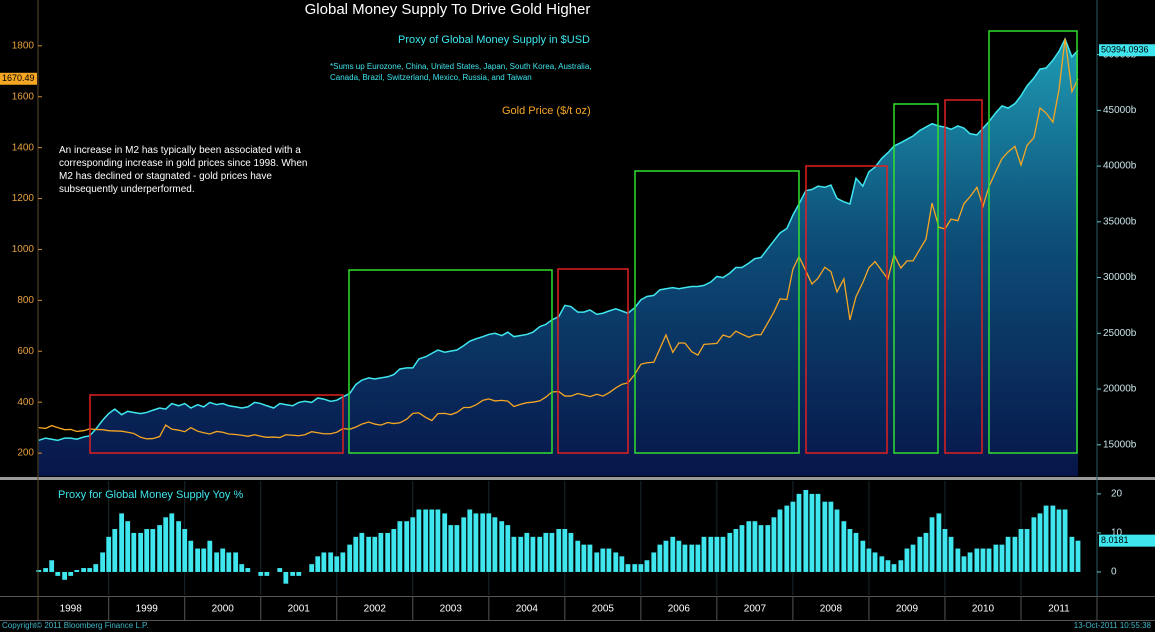  Describe the element at coordinates (1120, 277) in the screenshot. I see `y2-tick-label: 30000b` at that location.